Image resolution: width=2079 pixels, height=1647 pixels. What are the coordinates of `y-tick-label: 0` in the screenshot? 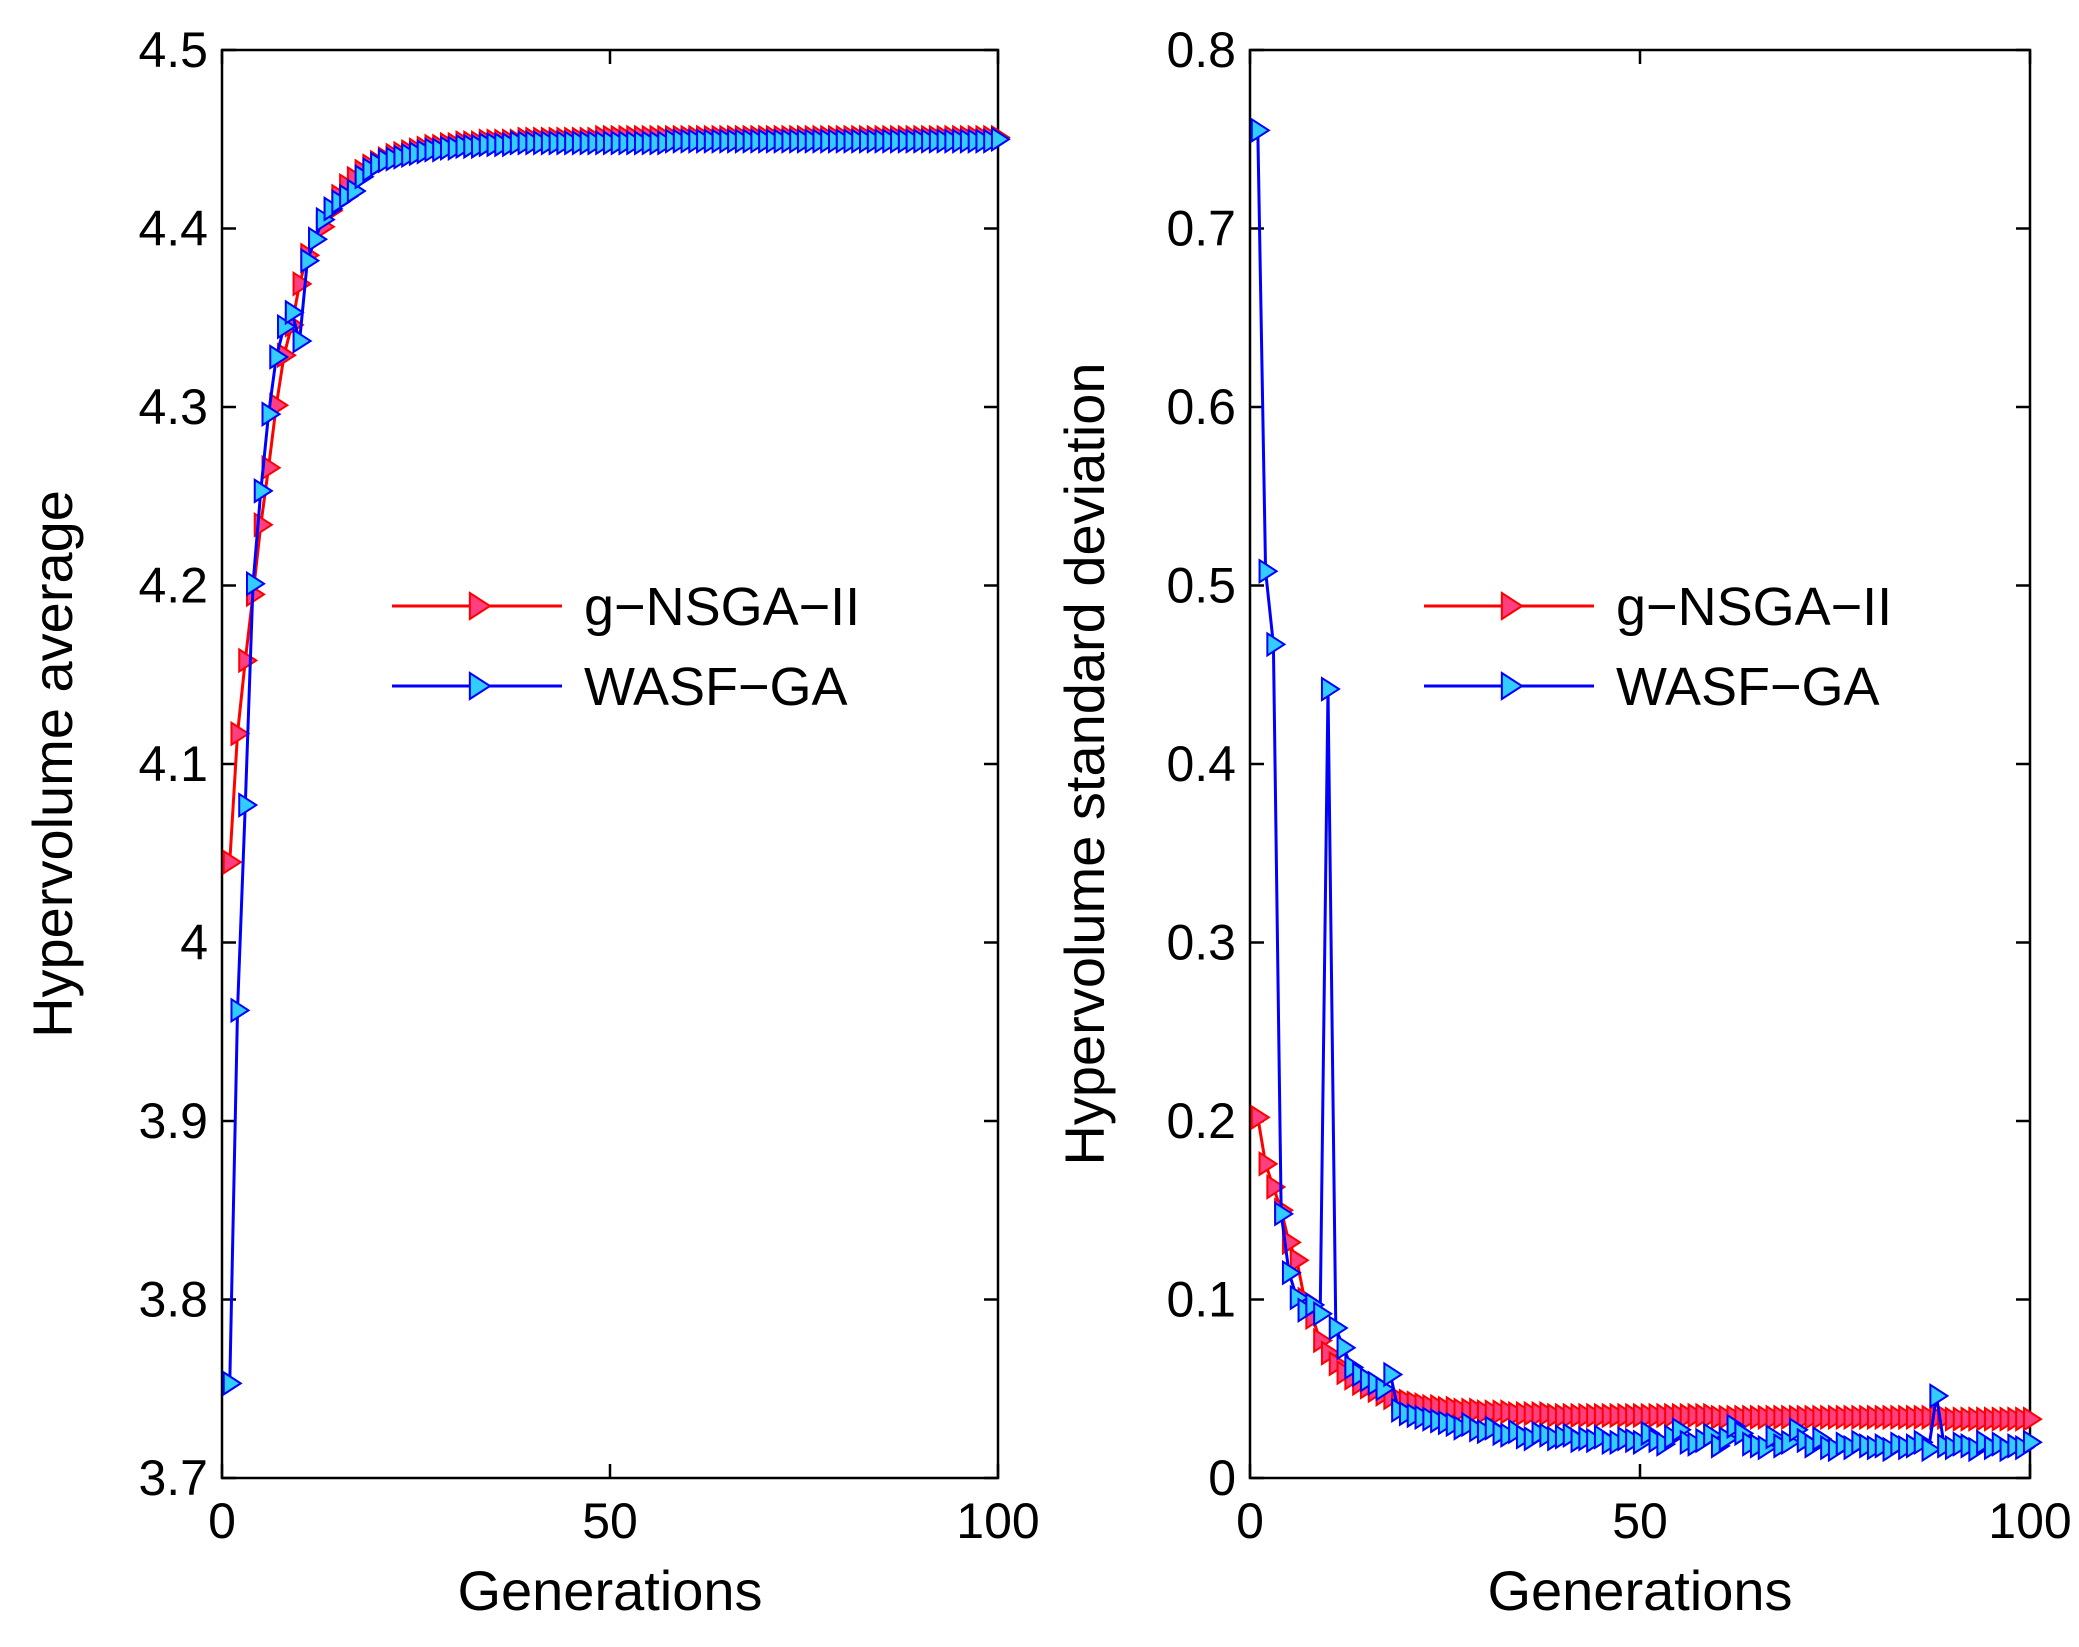 It's located at (1222, 1478).